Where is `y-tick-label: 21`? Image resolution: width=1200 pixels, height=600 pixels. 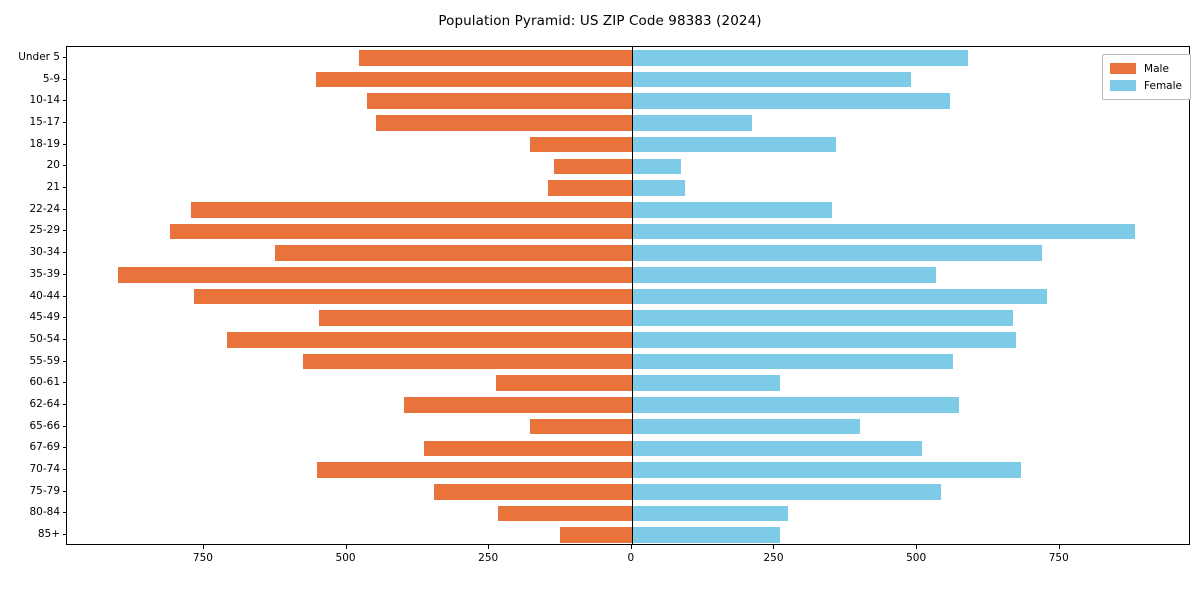
y-tick-label: 21 is located at coordinates (53, 187).